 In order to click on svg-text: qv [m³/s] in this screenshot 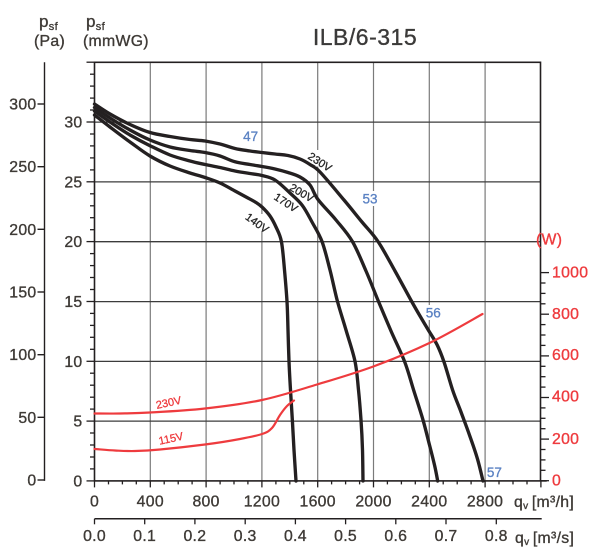, I will do `click(544, 539)`.